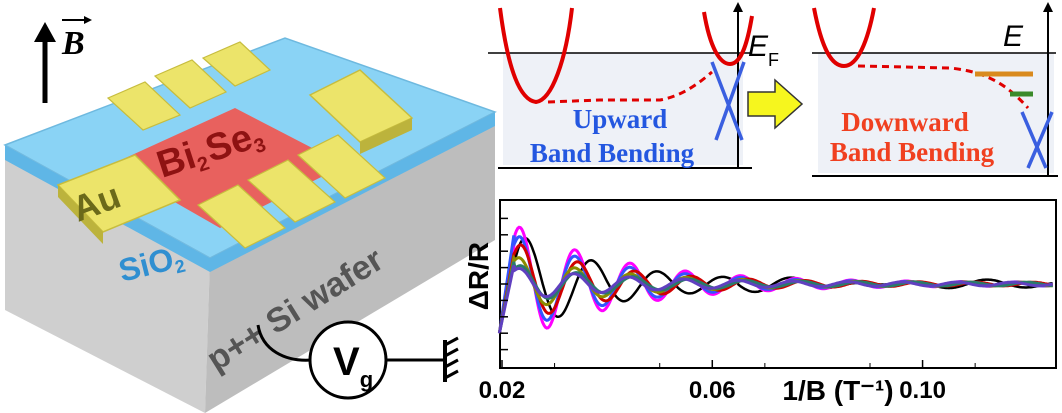 Image resolution: width=1062 pixels, height=413 pixels. Describe the element at coordinates (620, 119) in the screenshot. I see `upward-caption-line1: Upward` at that location.